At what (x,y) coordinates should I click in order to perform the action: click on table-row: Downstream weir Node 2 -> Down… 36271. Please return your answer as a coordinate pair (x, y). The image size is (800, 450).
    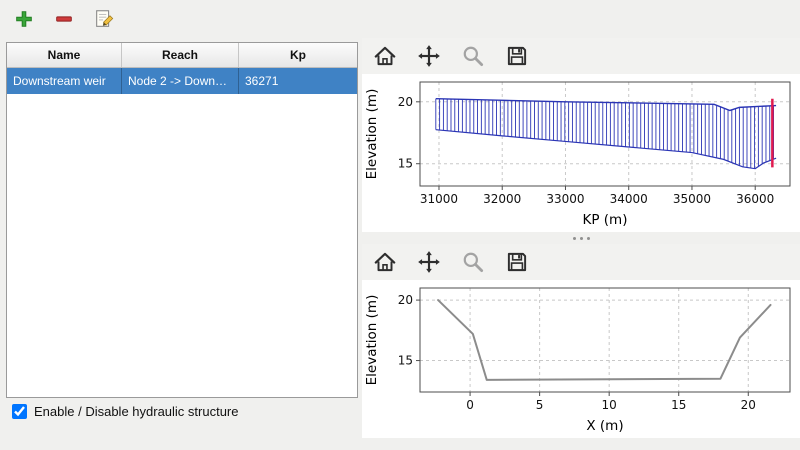
    Looking at the image, I should click on (182, 81).